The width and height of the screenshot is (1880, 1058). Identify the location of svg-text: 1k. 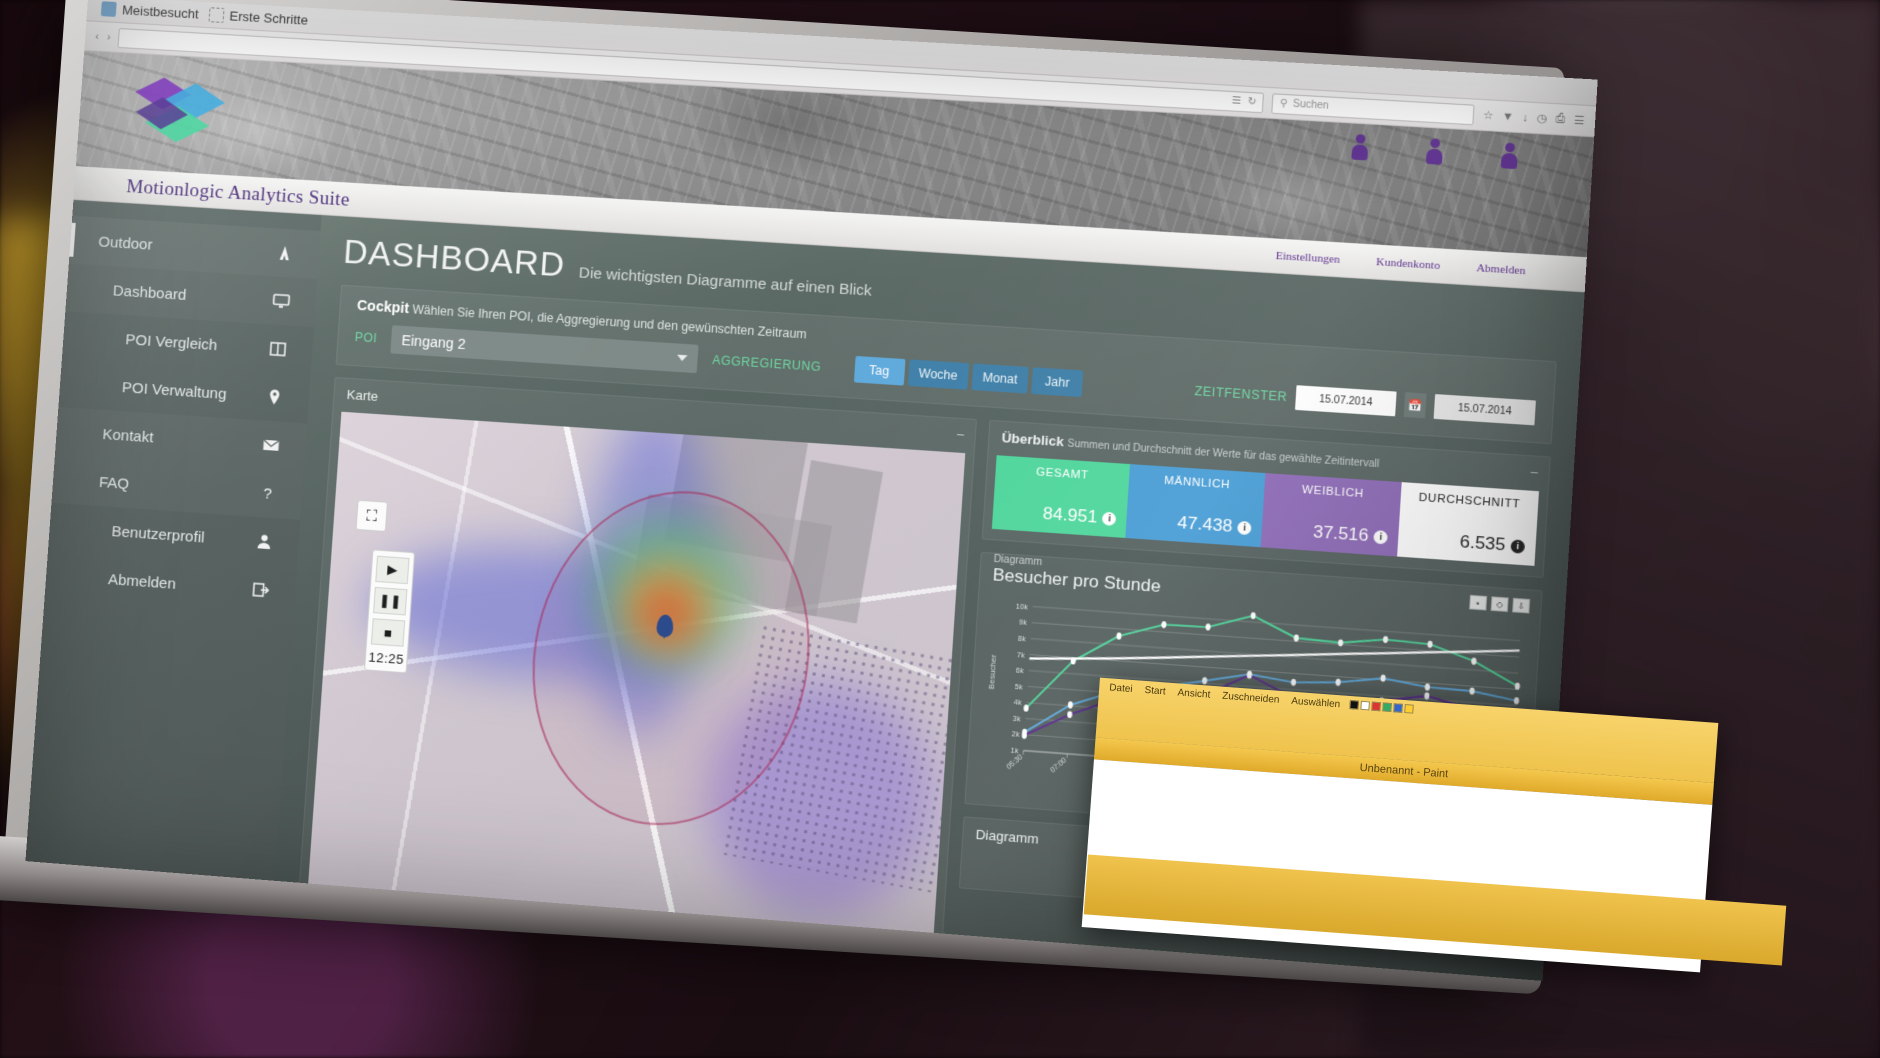
(1014, 750).